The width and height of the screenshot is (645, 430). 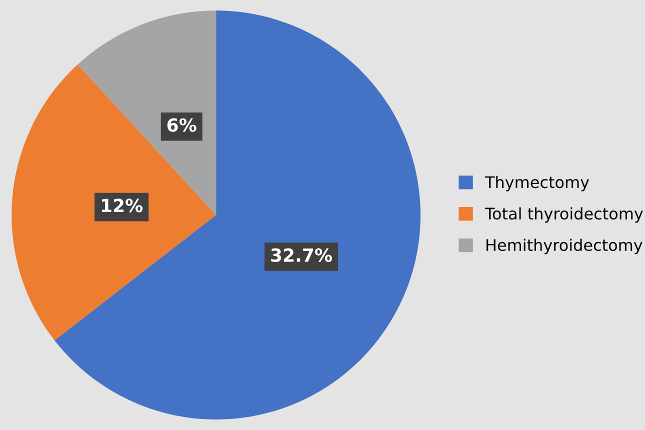 I want to click on legend-label: Thymectomy, so click(x=537, y=184).